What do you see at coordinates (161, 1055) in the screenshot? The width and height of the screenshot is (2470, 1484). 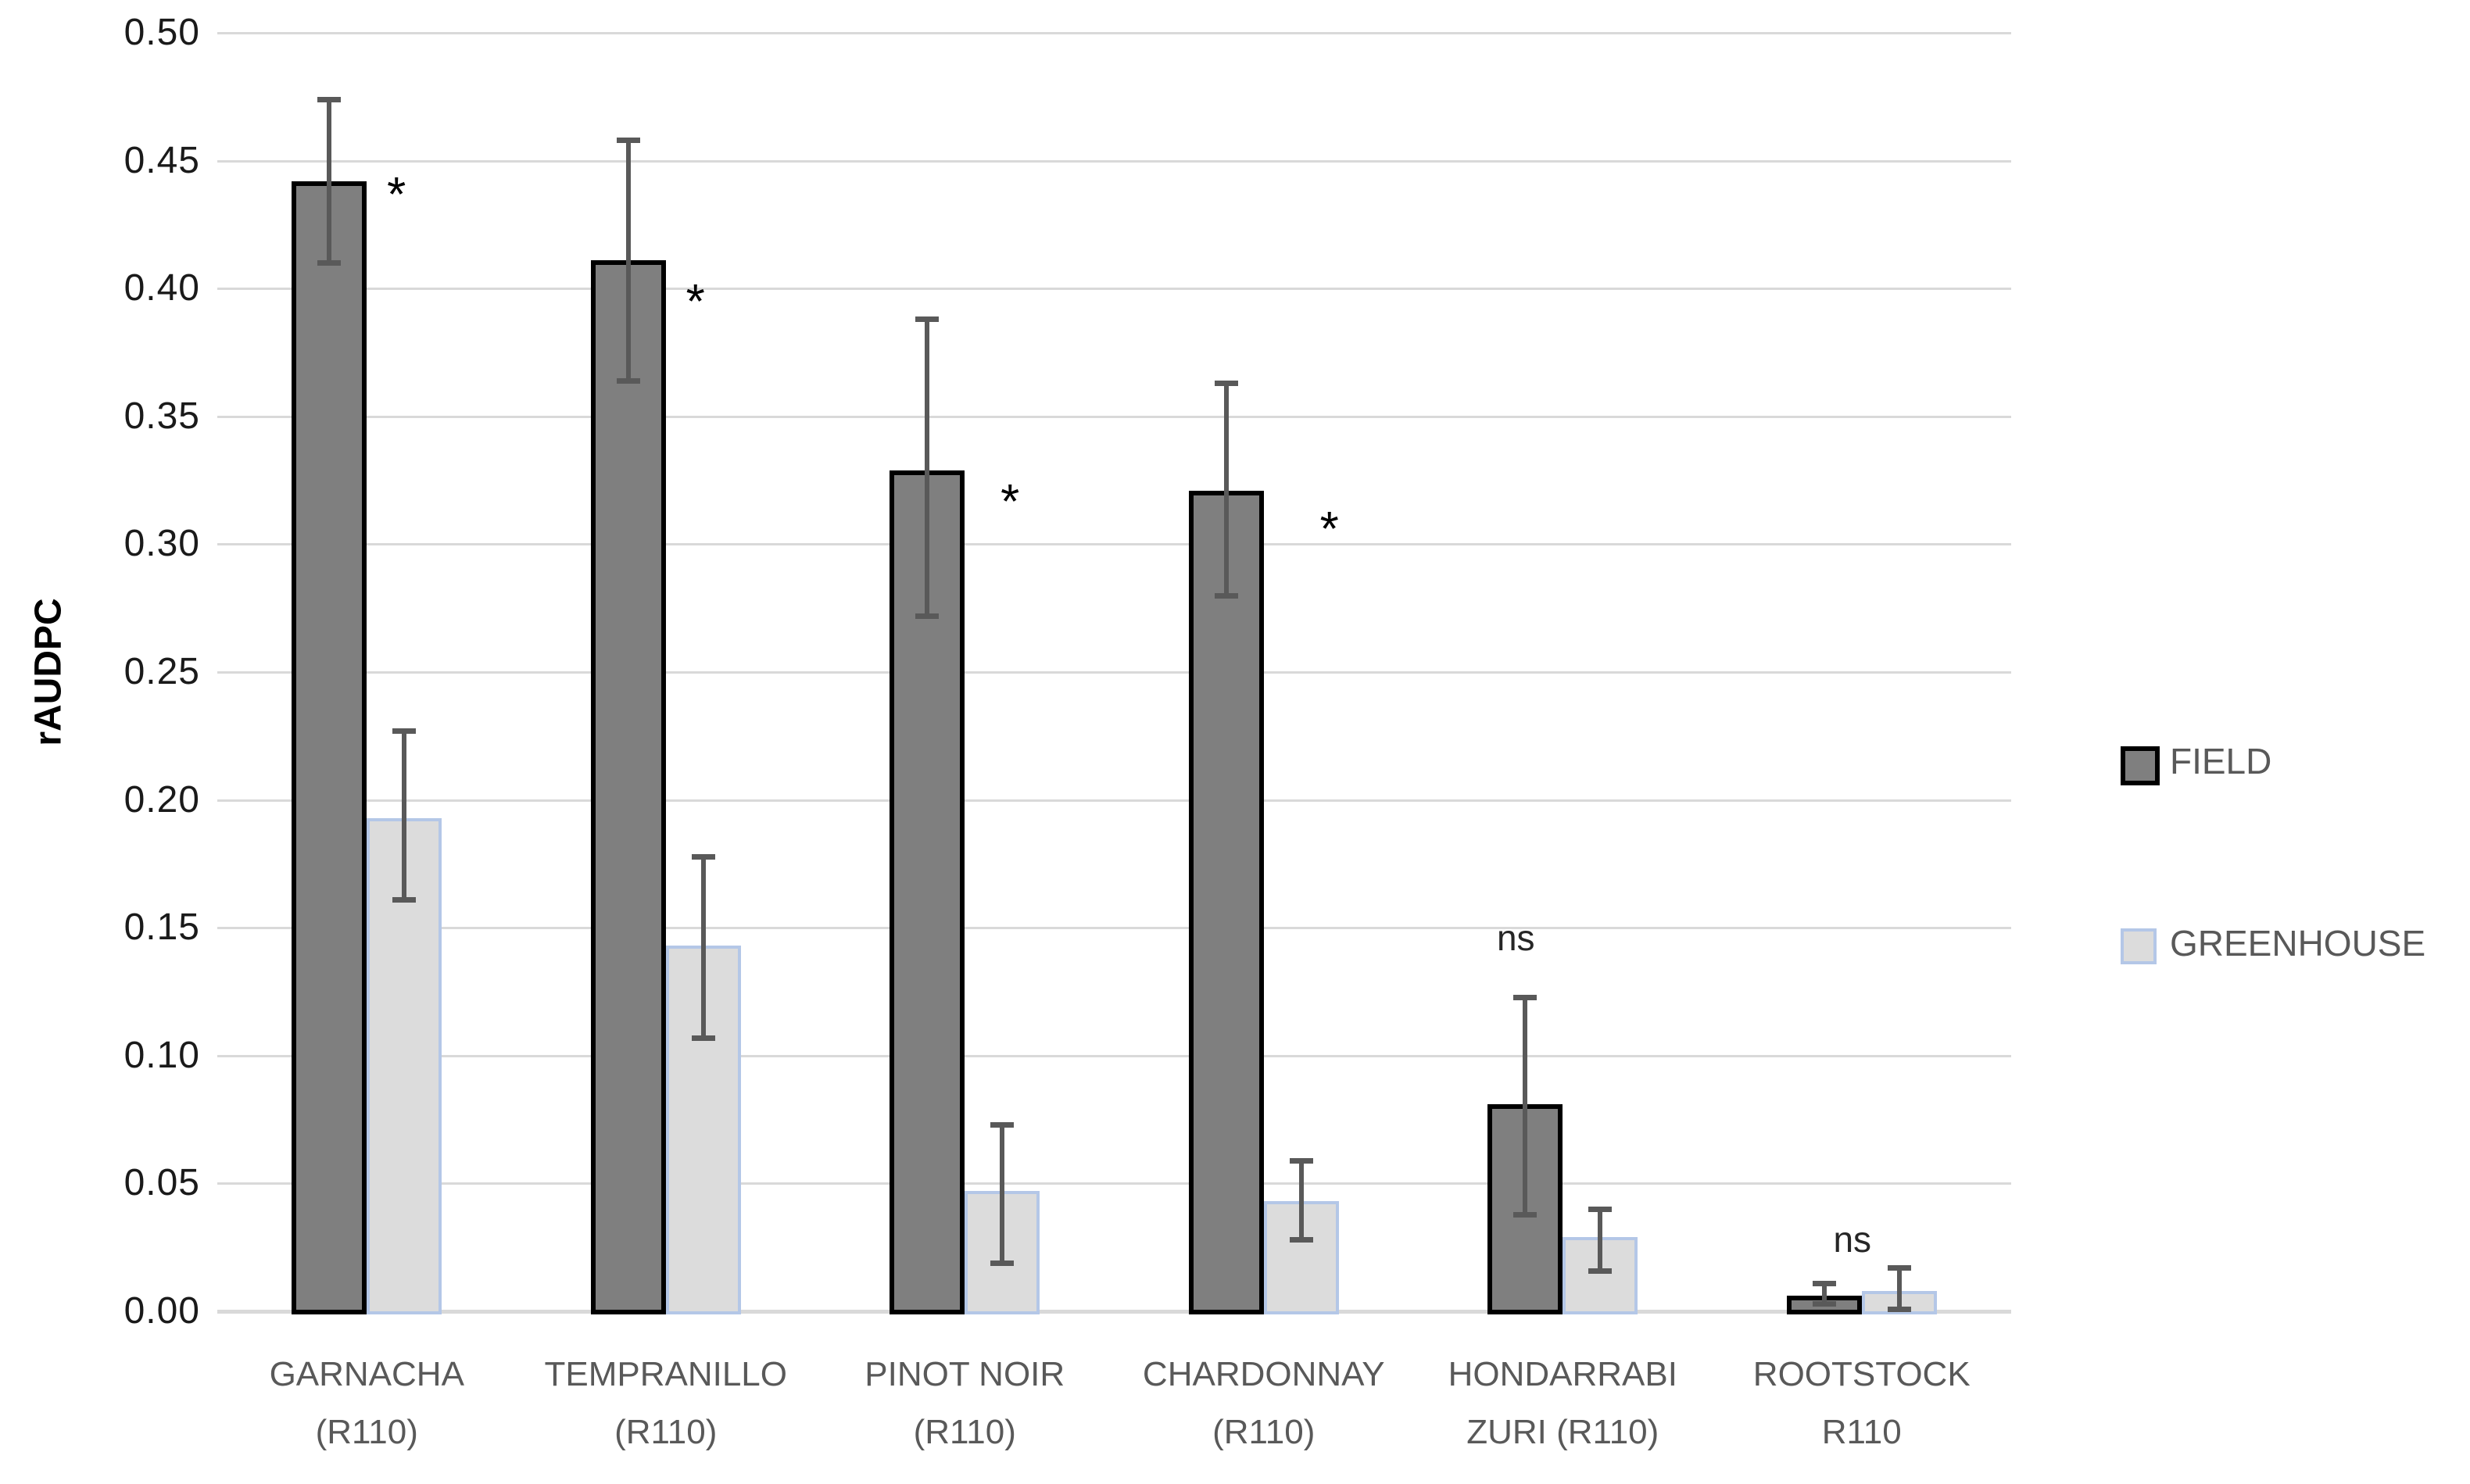 I see `y-tick-label: 0.10` at bounding box center [161, 1055].